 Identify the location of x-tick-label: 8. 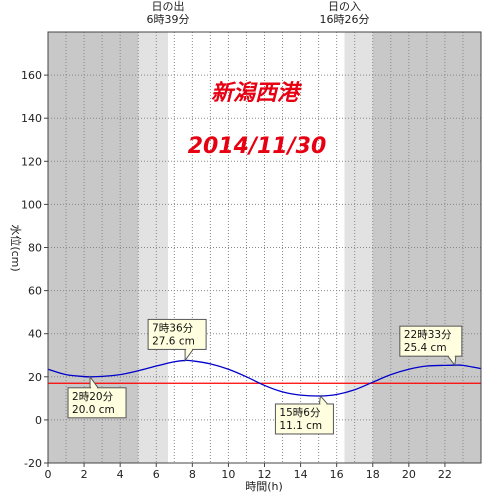
(192, 474).